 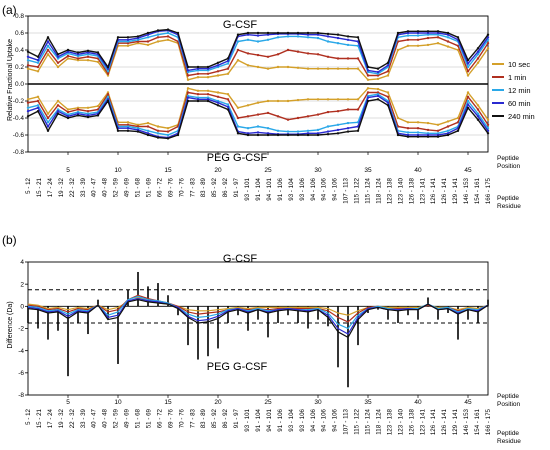 I want to click on panel-b-residue-label: 77 - 83, so click(x=192, y=418).